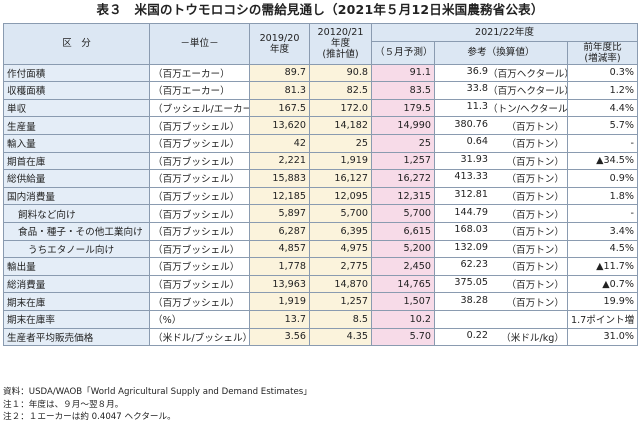  Describe the element at coordinates (340, 161) in the screenshot. I see `row-value-2020-21: 1,919` at that location.